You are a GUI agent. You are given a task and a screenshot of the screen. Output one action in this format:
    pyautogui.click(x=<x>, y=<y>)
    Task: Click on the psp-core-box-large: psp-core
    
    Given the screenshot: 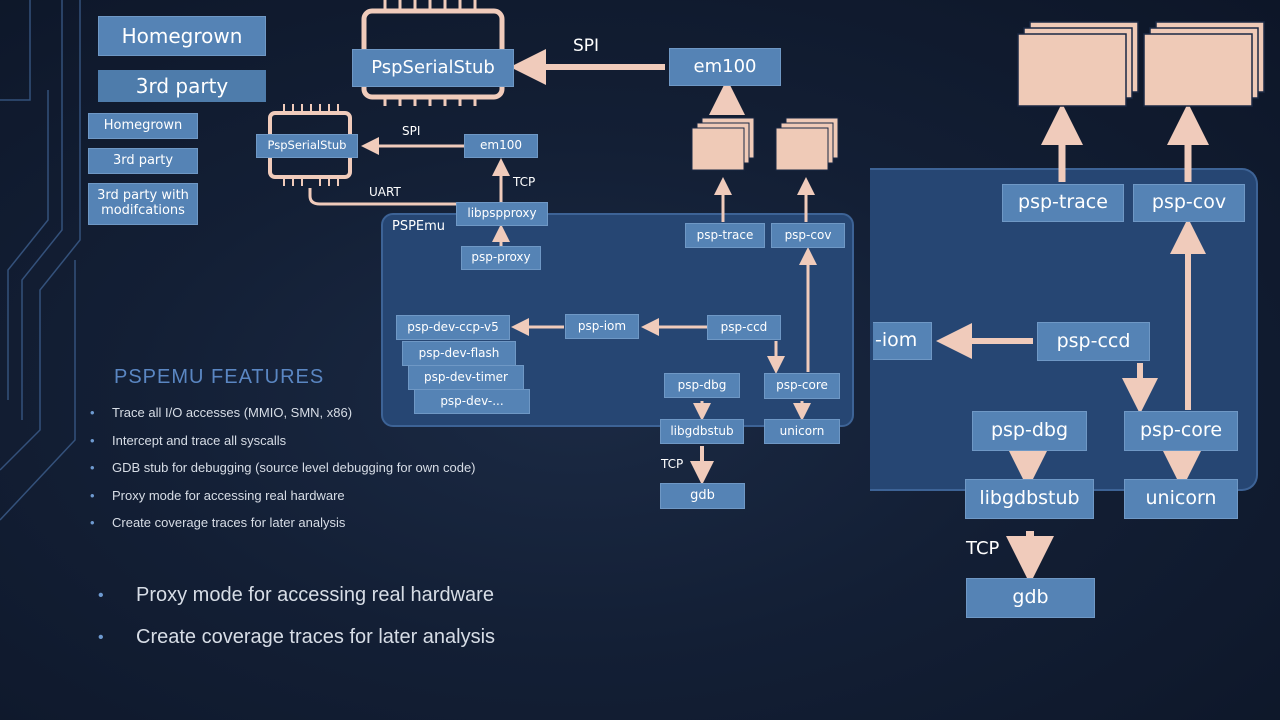 What is the action you would take?
    pyautogui.click(x=1181, y=431)
    